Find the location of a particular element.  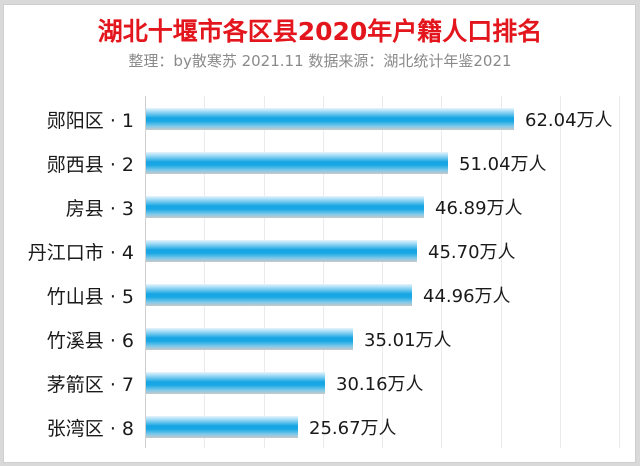

category-label: 茅箭区 · 7 is located at coordinates (90, 385).